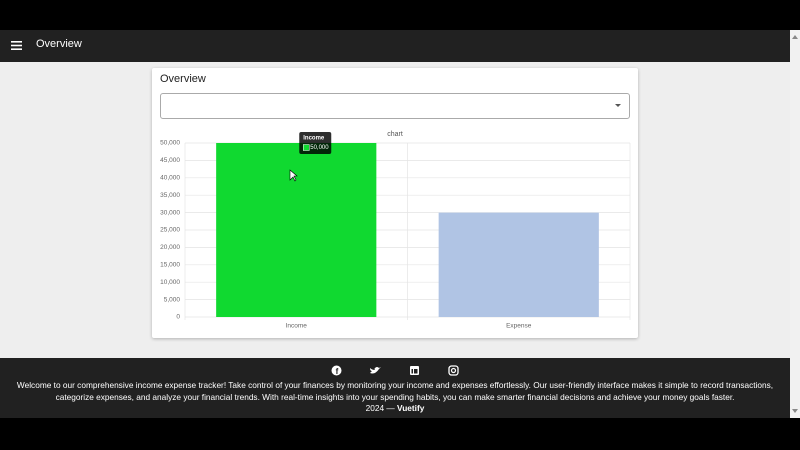  Describe the element at coordinates (618, 105) in the screenshot. I see `dropdown-arrow` at that location.